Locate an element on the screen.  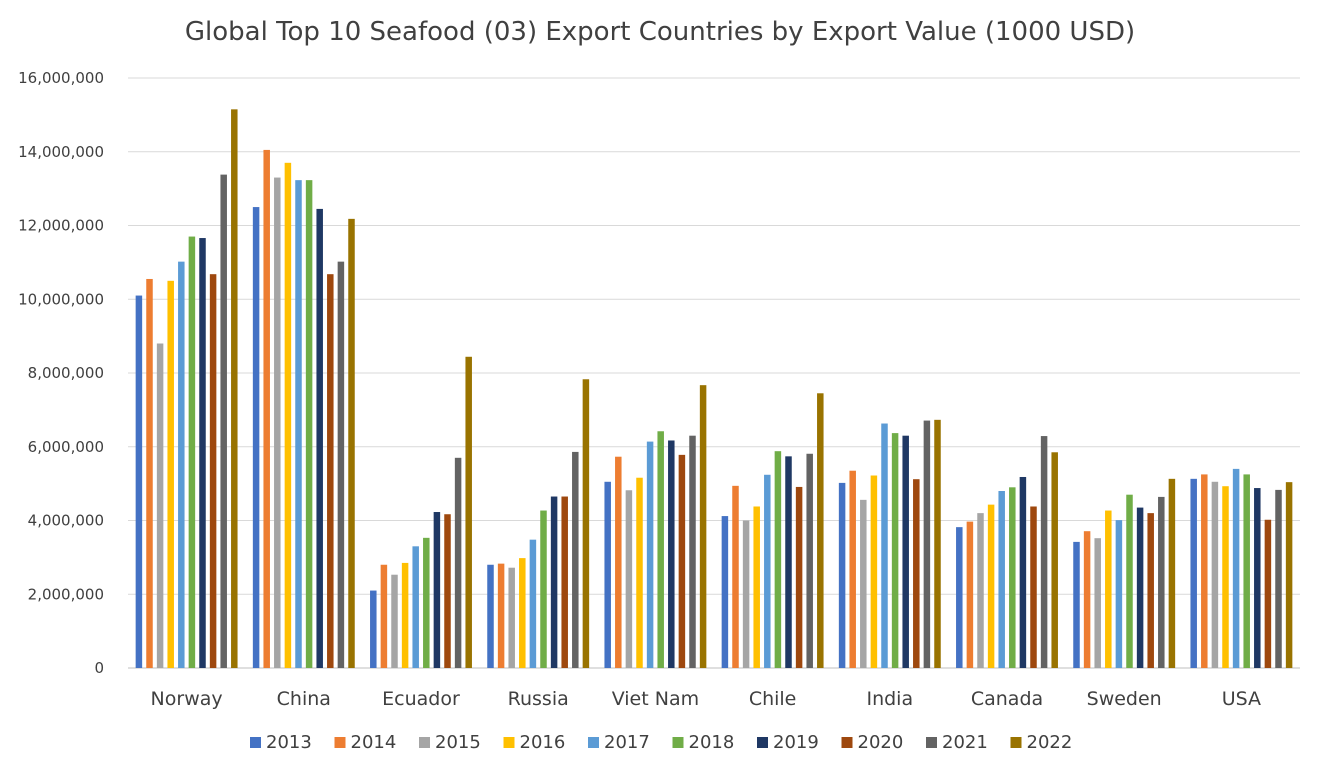
bar-canada-2013 is located at coordinates (959, 597).